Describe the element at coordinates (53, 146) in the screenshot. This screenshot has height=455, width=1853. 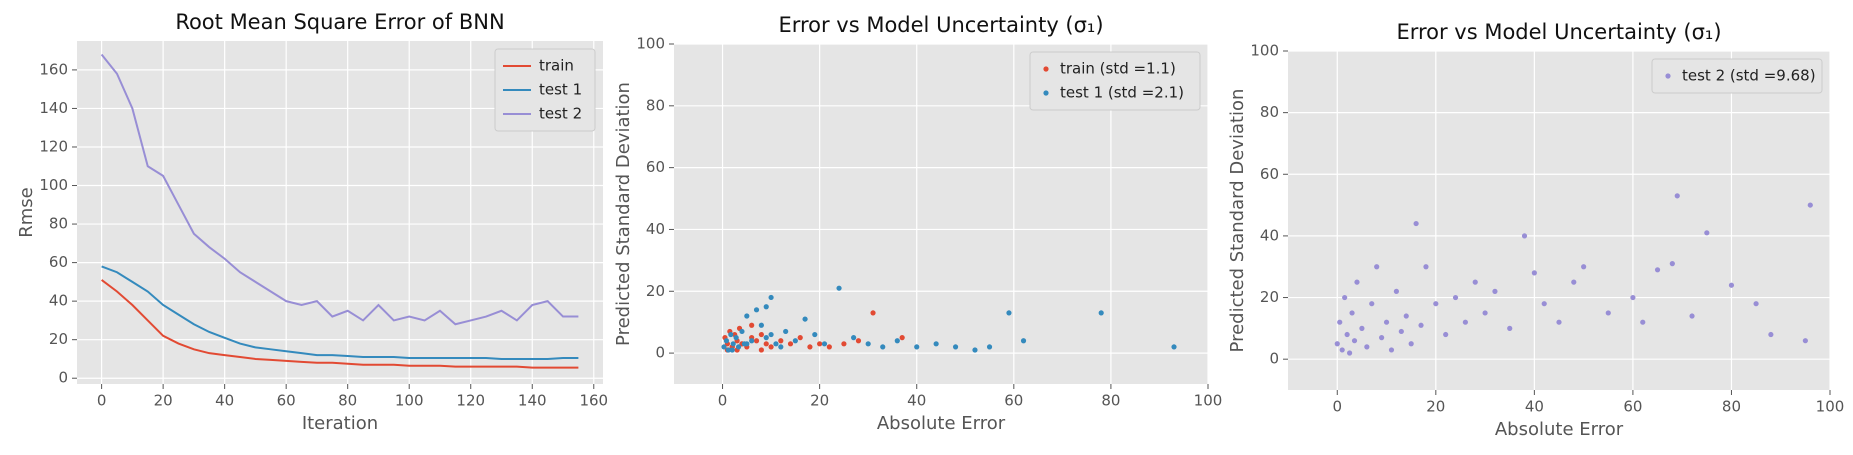
I see `y-tick-label: 120` at that location.